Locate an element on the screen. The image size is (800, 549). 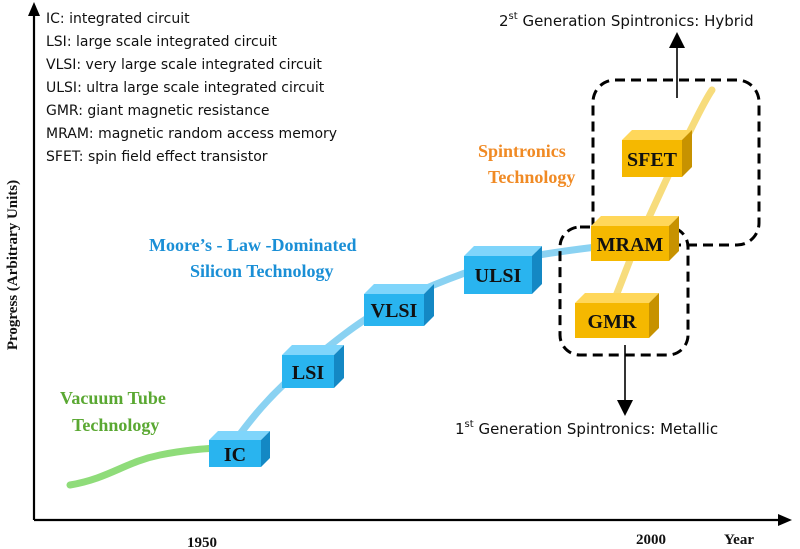
box-ic: IC is located at coordinates (239, 449).